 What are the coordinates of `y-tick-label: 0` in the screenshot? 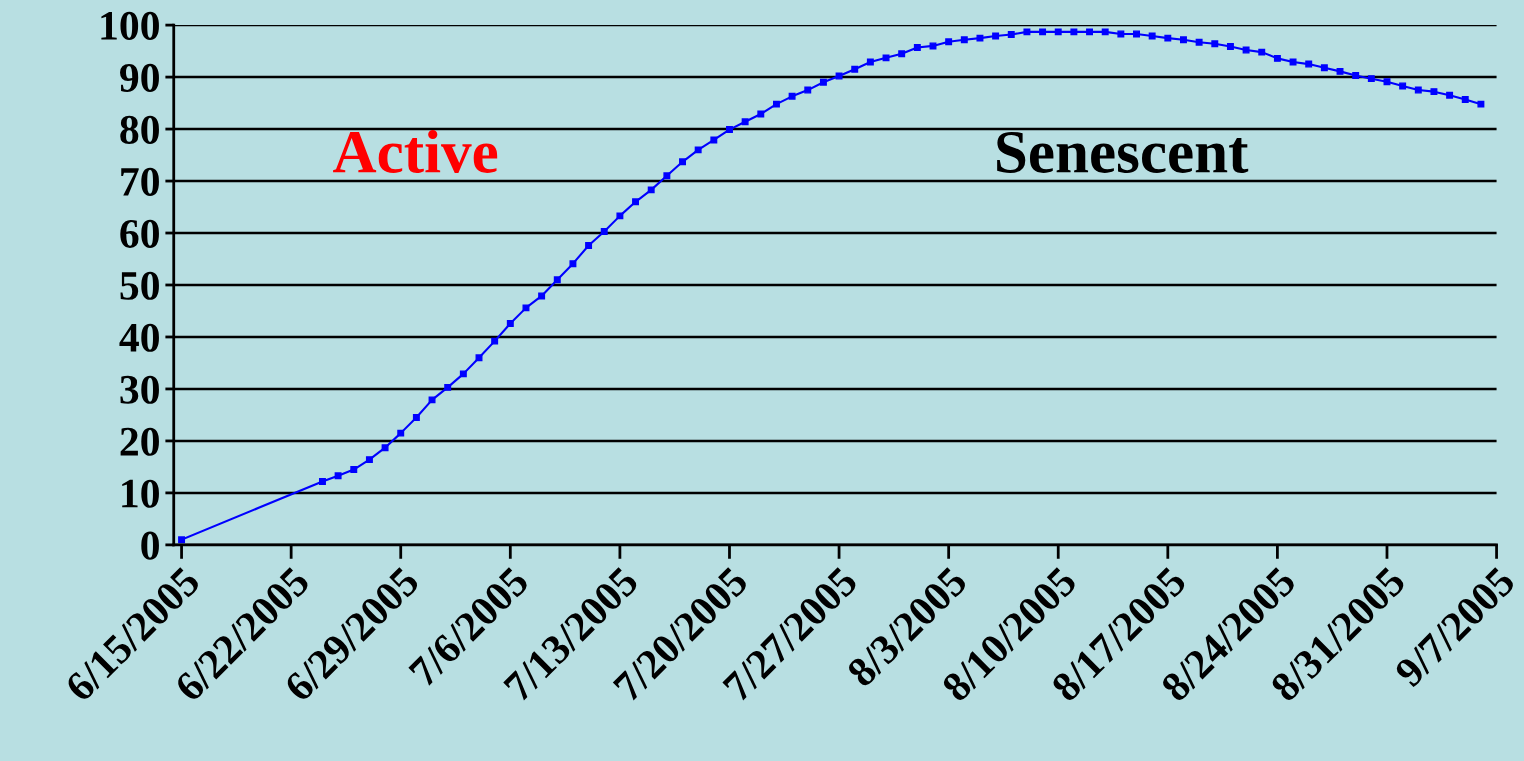 It's located at (150, 545).